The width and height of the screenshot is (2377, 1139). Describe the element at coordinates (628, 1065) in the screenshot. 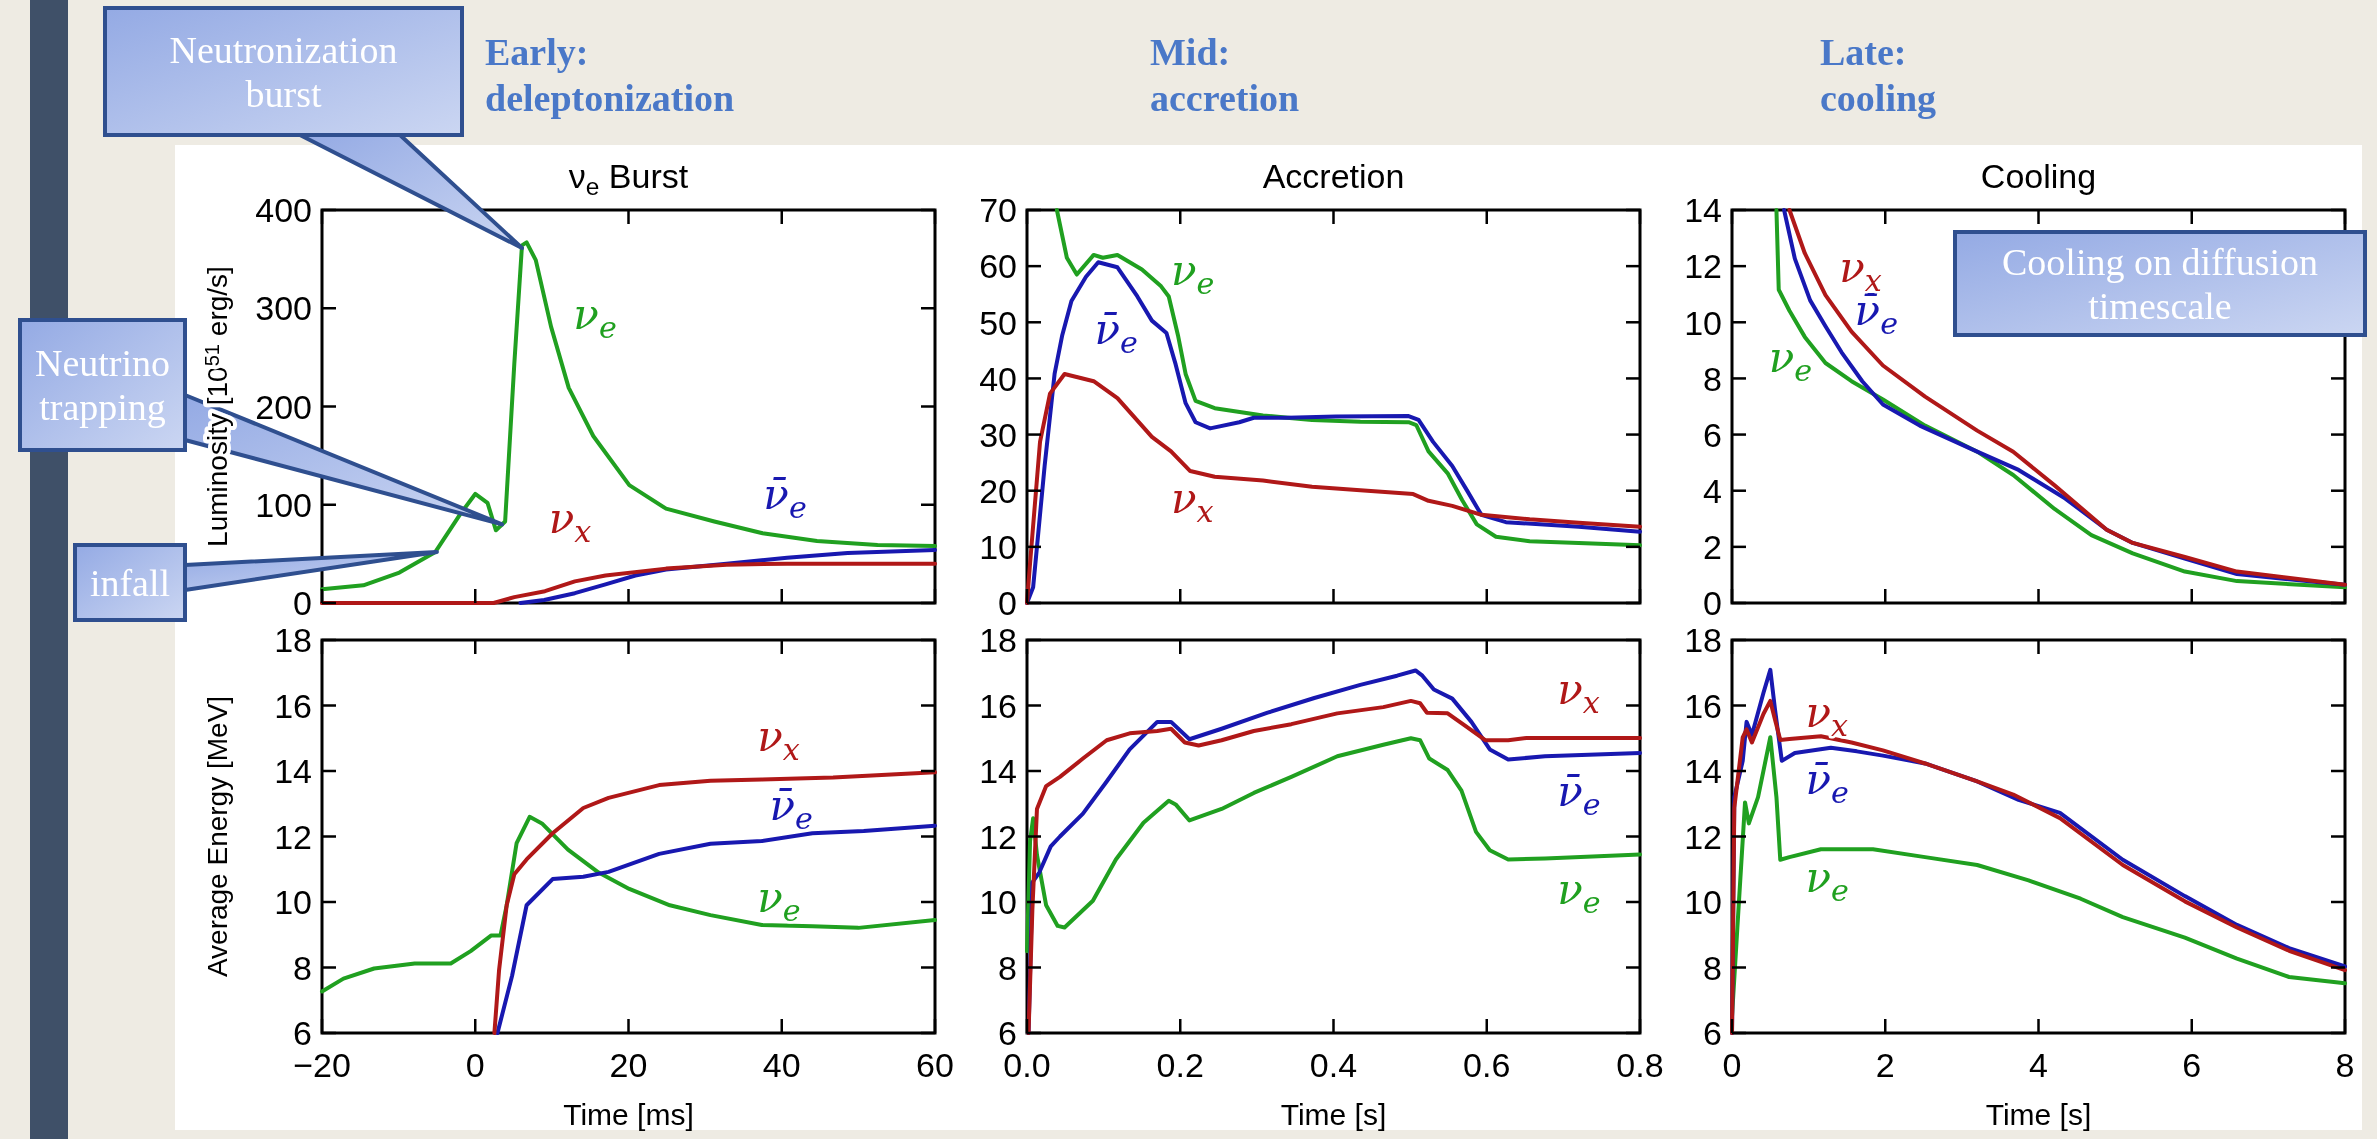

I see `x-tick-label: 20` at that location.